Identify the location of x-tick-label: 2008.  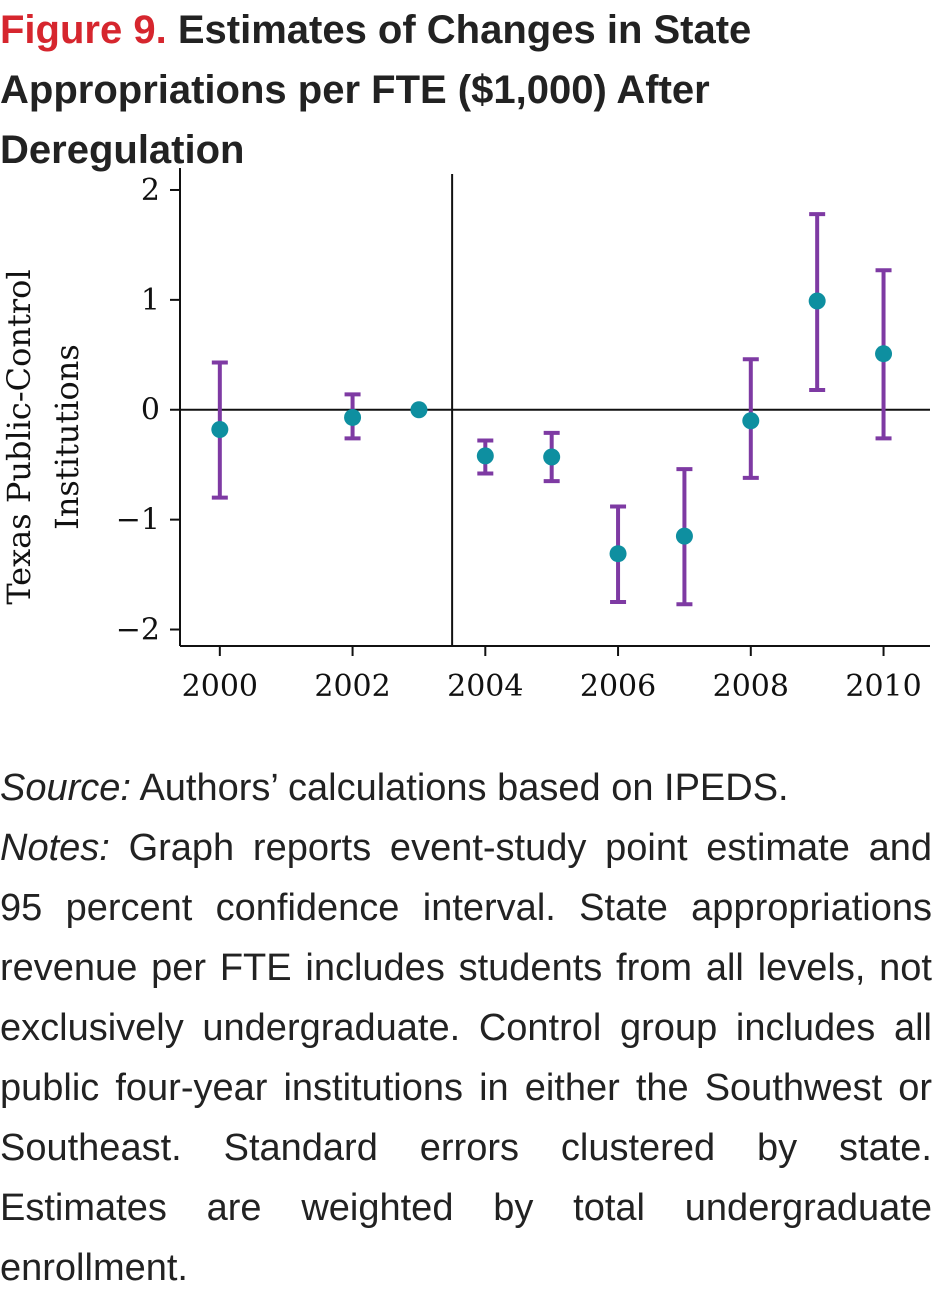
(751, 686).